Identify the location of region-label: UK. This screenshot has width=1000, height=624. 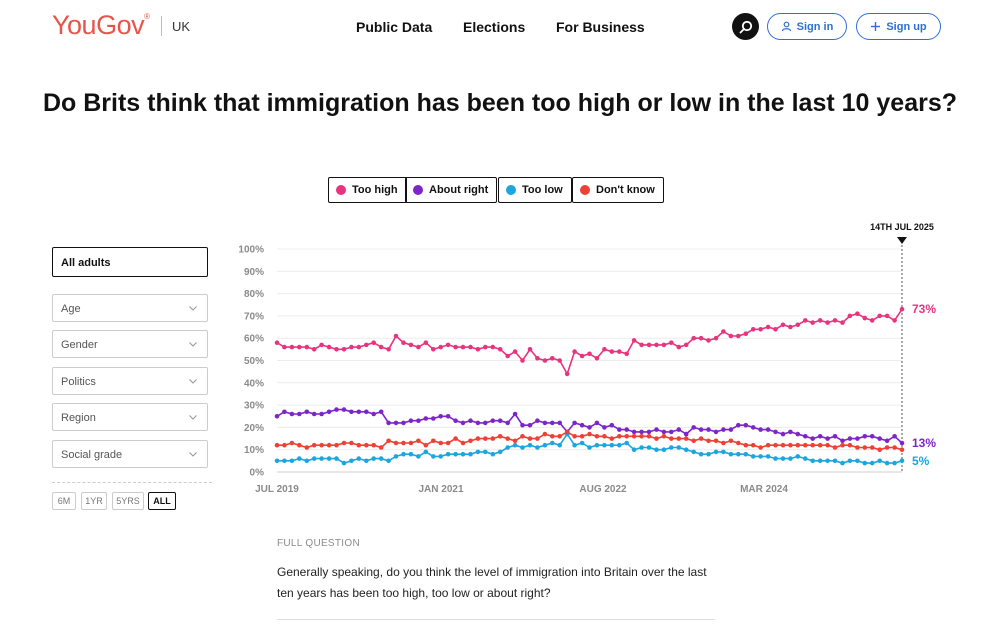
(181, 26).